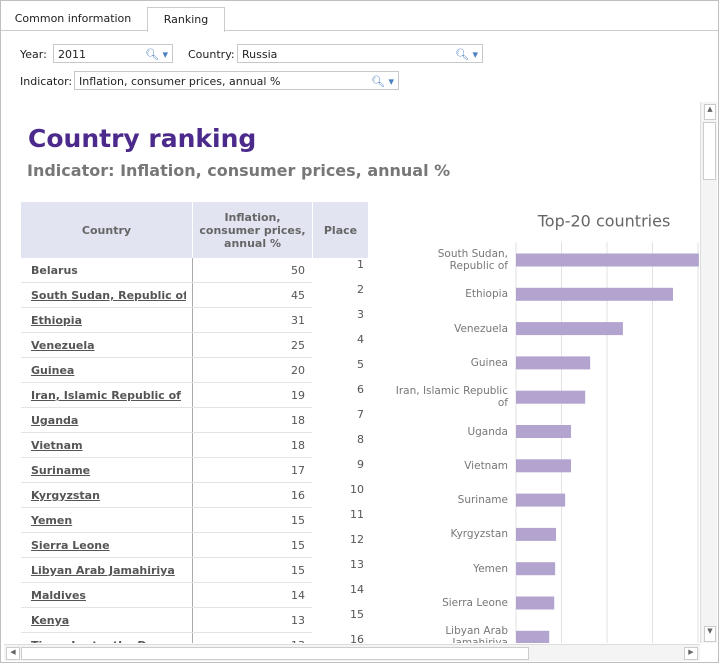 The height and width of the screenshot is (663, 719). Describe the element at coordinates (13, 653) in the screenshot. I see `scroll-left: ◀` at that location.